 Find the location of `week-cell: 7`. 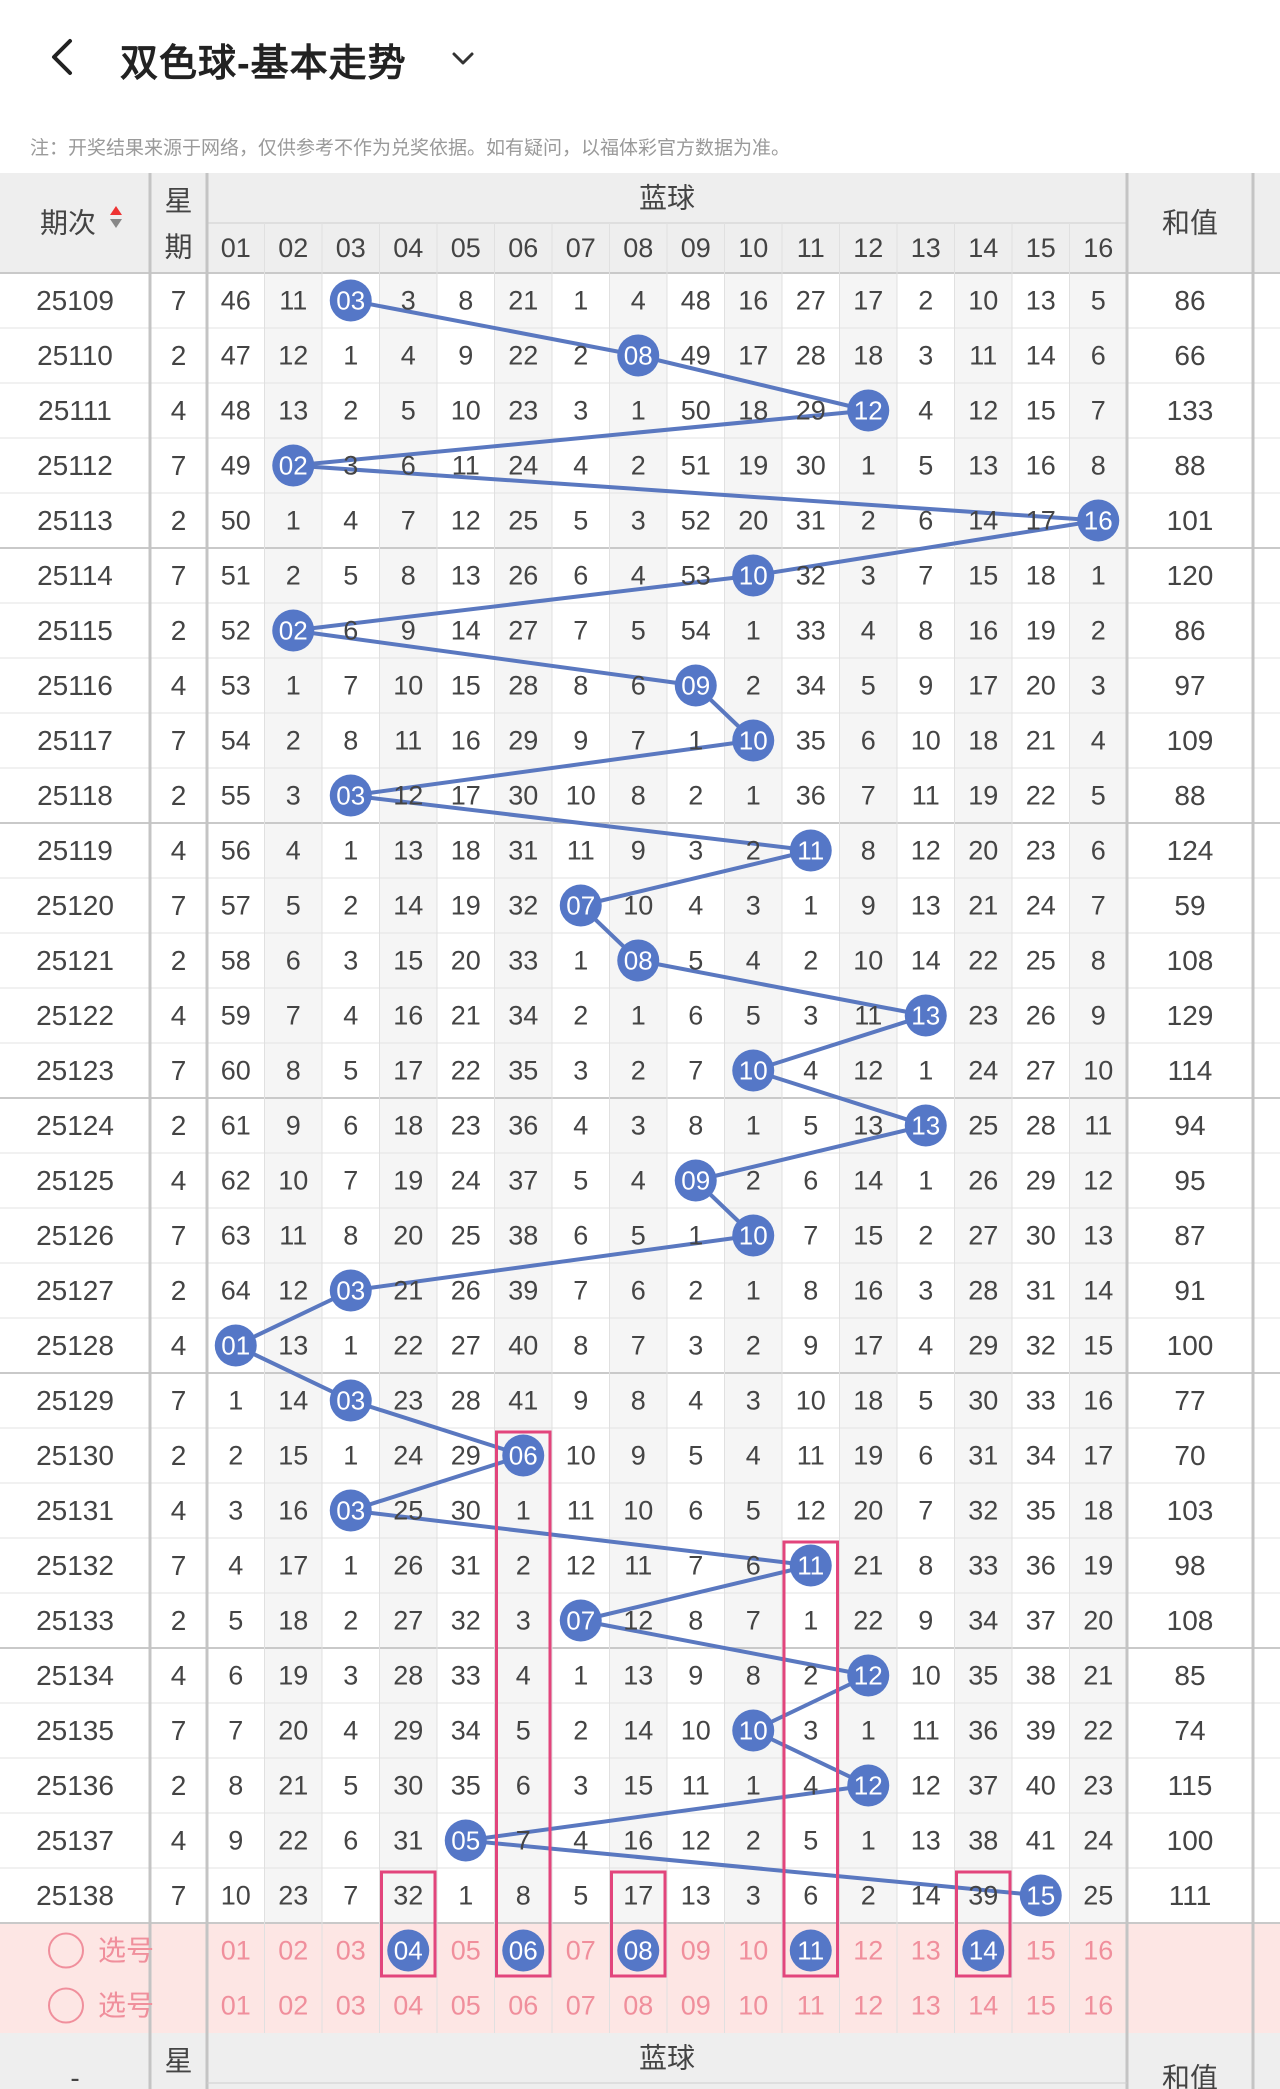

week-cell: 7 is located at coordinates (179, 575).